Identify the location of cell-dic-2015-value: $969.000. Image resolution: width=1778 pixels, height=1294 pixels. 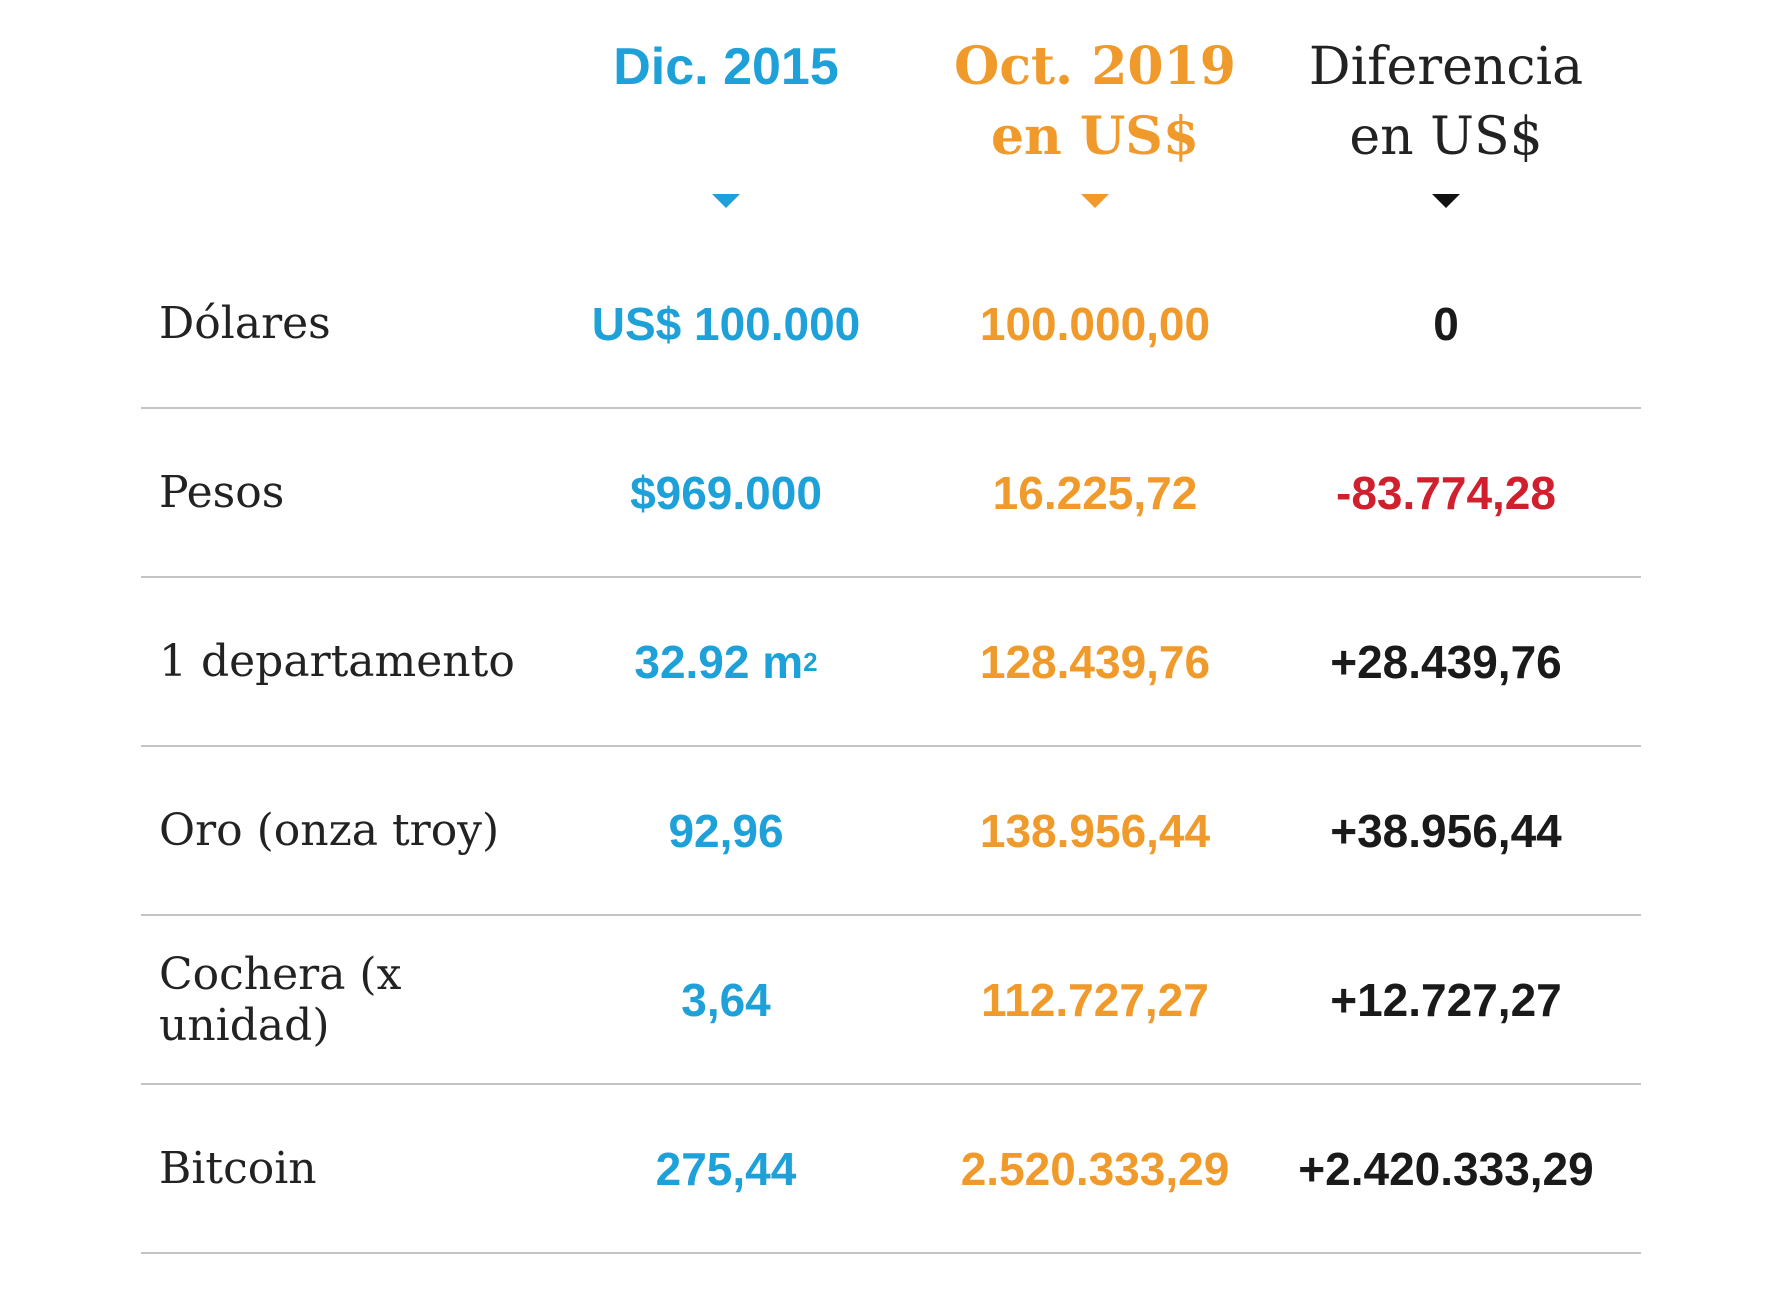
(726, 492).